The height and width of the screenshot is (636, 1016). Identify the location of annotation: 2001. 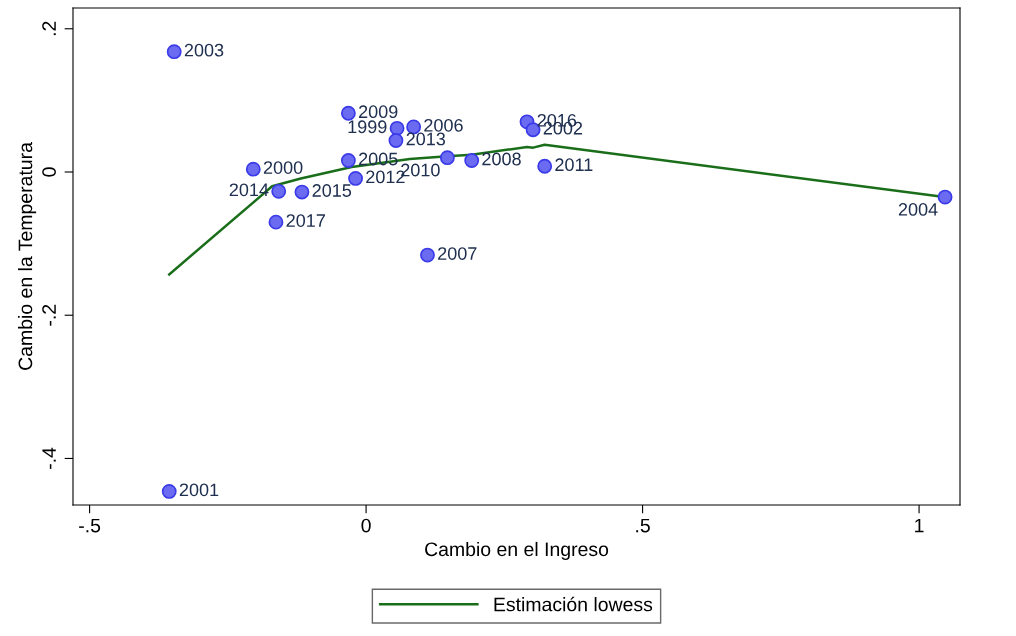
(199, 490).